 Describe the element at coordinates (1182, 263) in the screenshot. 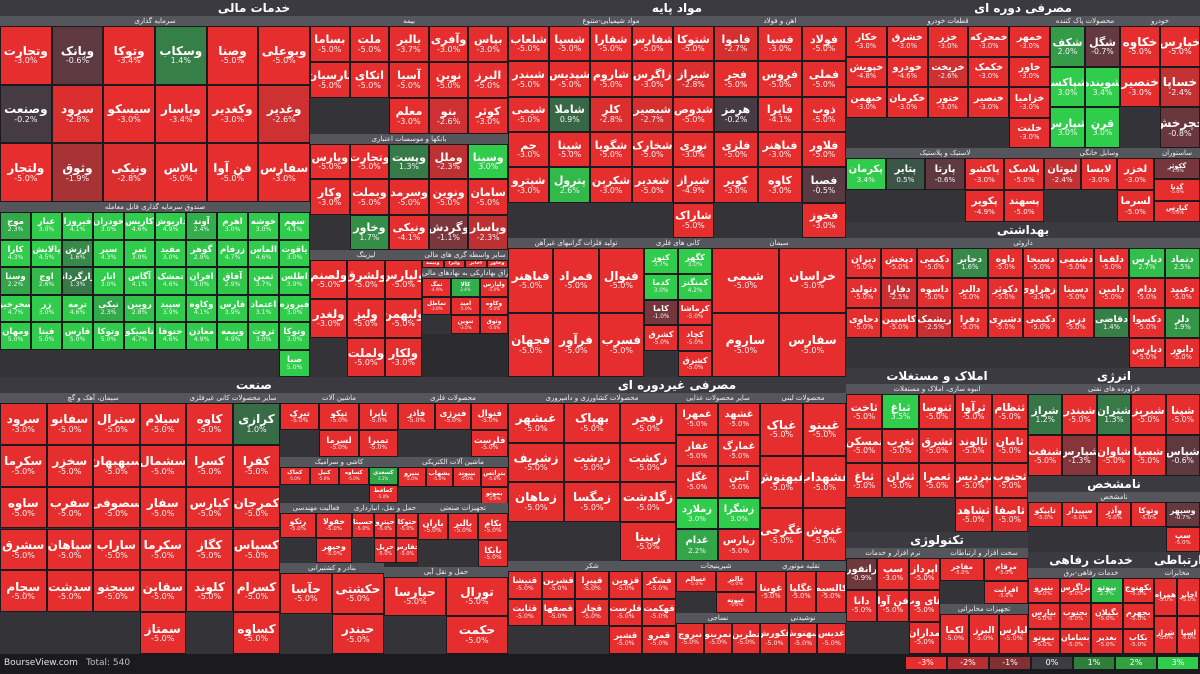

I see `stock-tile: دتماد 2.5%` at that location.